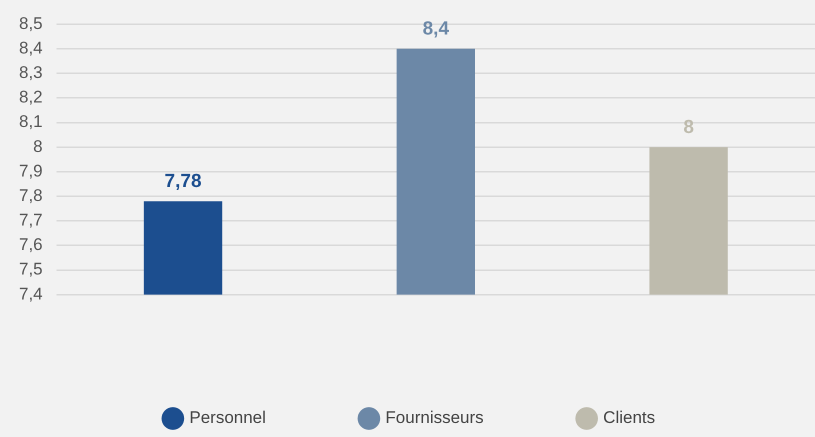 This screenshot has height=437, width=815. Describe the element at coordinates (436, 29) in the screenshot. I see `data-label: 8,4` at that location.